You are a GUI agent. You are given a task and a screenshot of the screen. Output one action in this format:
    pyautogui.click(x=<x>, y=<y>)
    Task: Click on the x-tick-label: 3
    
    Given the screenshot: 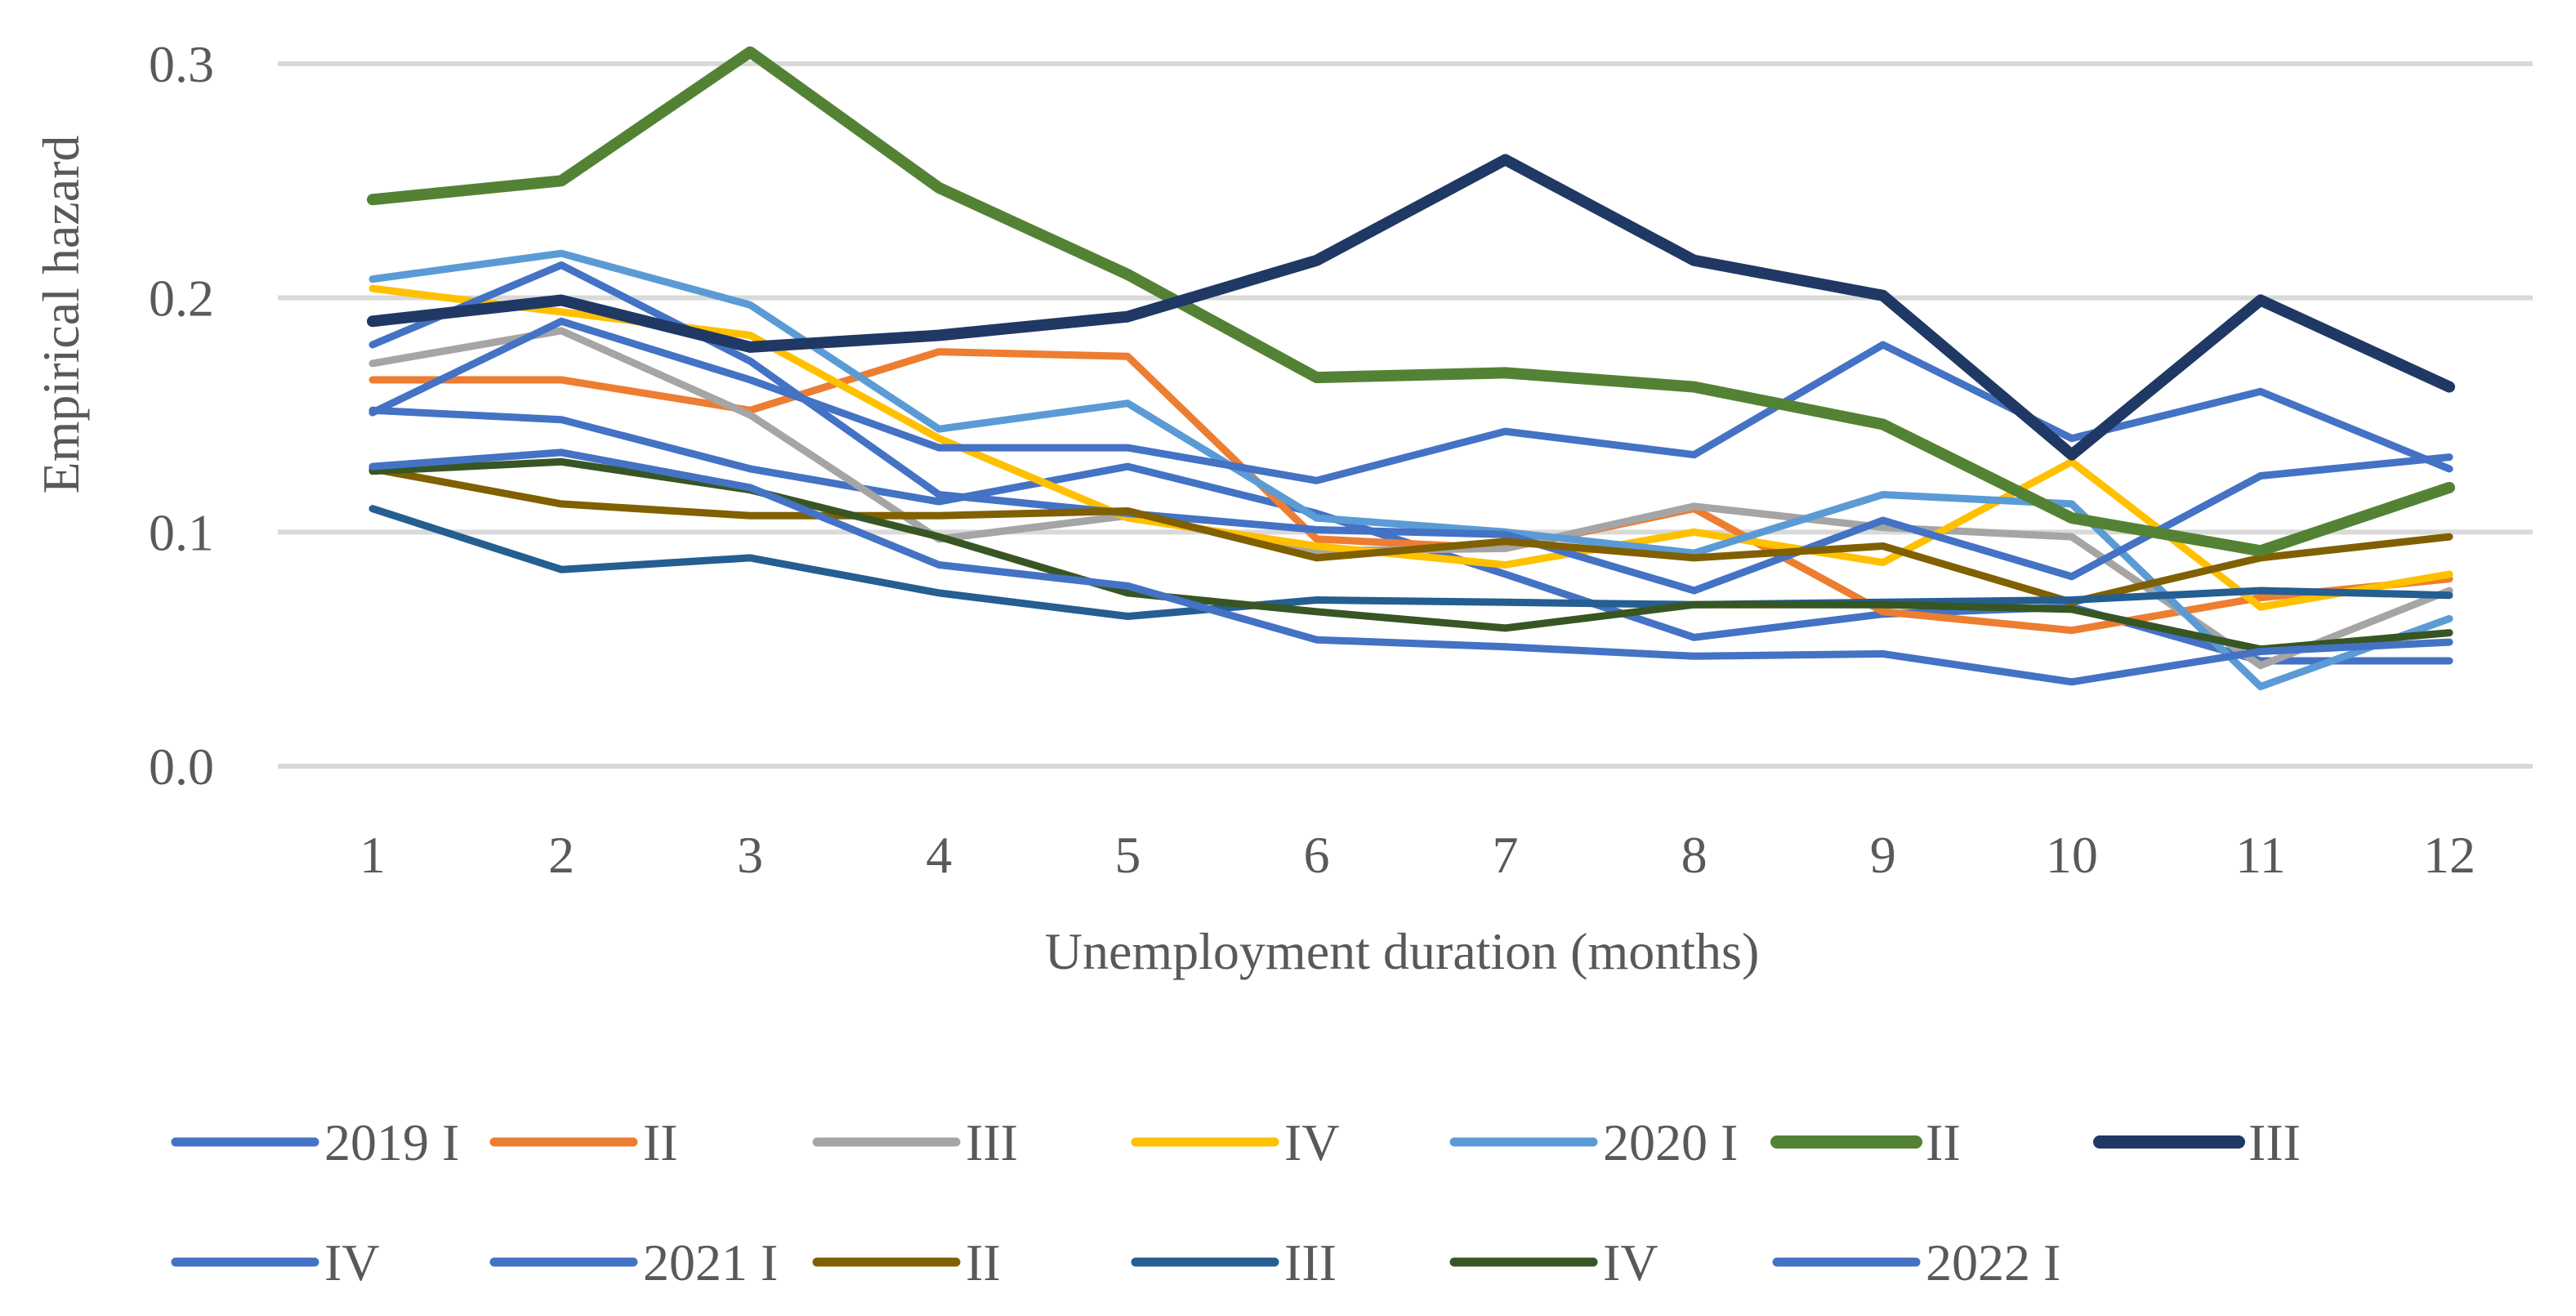 What is the action you would take?
    pyautogui.click(x=750, y=855)
    